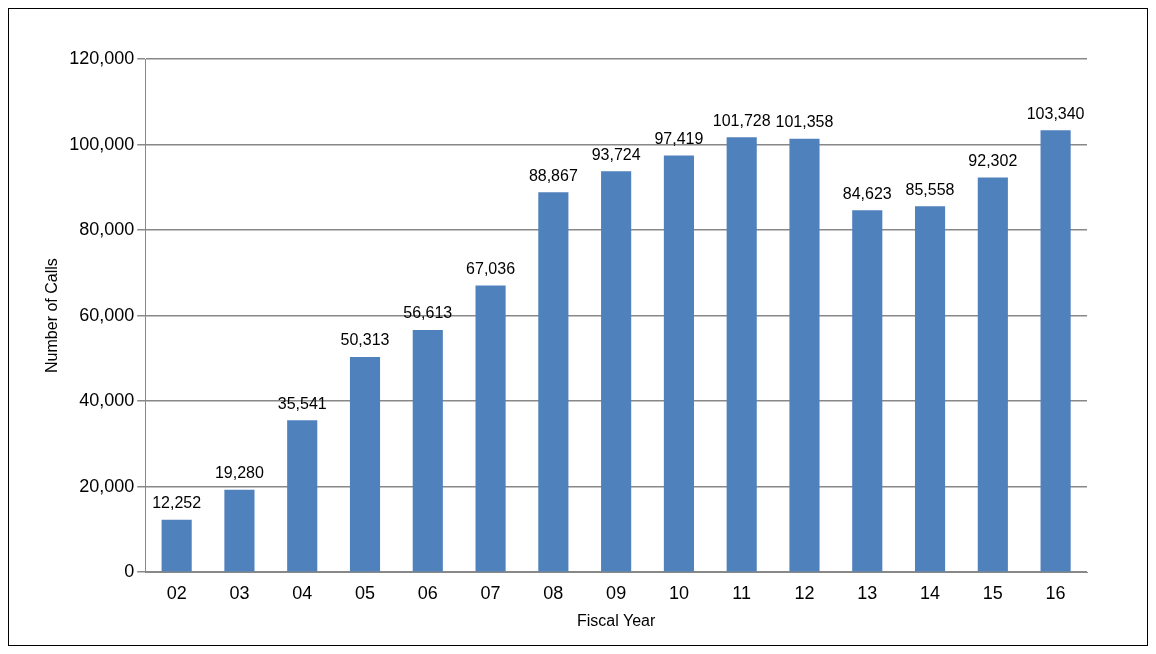  Describe the element at coordinates (804, 592) in the screenshot. I see `x-tick-label: 12` at that location.